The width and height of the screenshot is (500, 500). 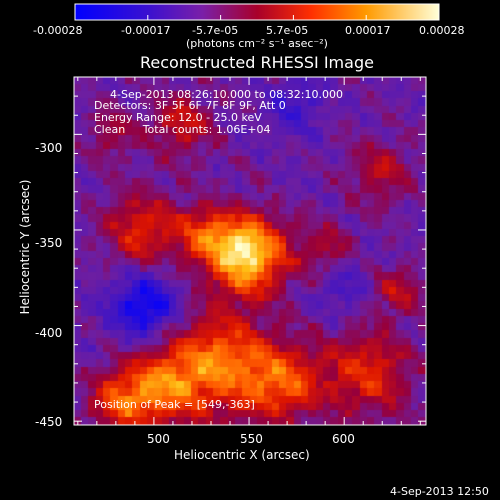 What do you see at coordinates (178, 117) in the screenshot?
I see `annotation-energy: Energy Range: 12.0 - 25.0 keV` at bounding box center [178, 117].